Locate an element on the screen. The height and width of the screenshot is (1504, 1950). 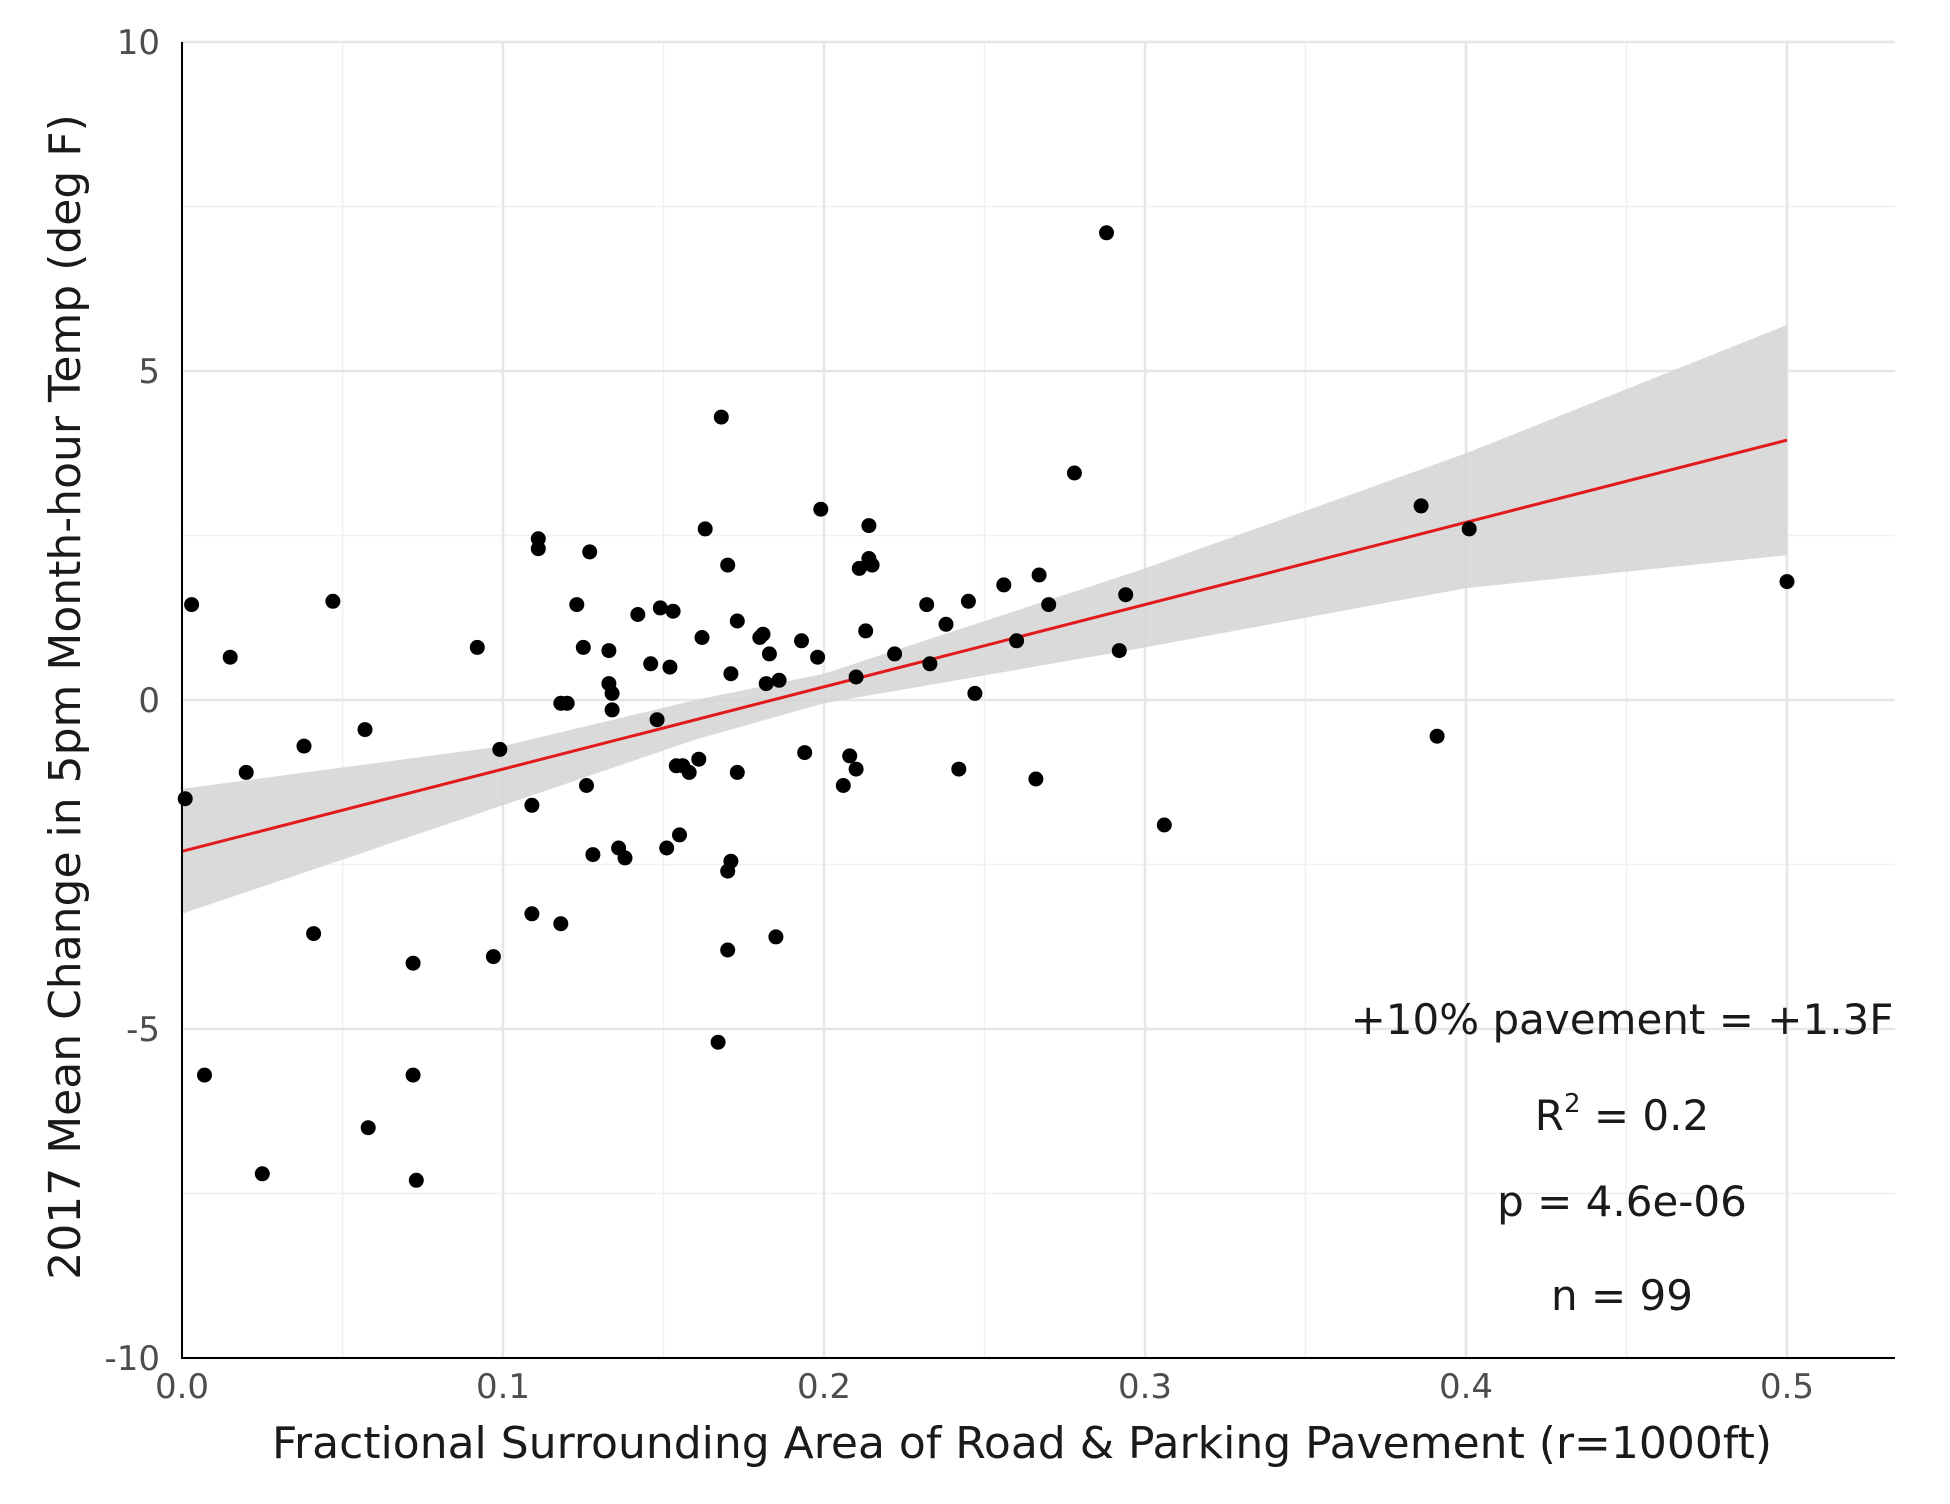
p-value-annotation: p = 4.6e-06 is located at coordinates (1622, 1201).